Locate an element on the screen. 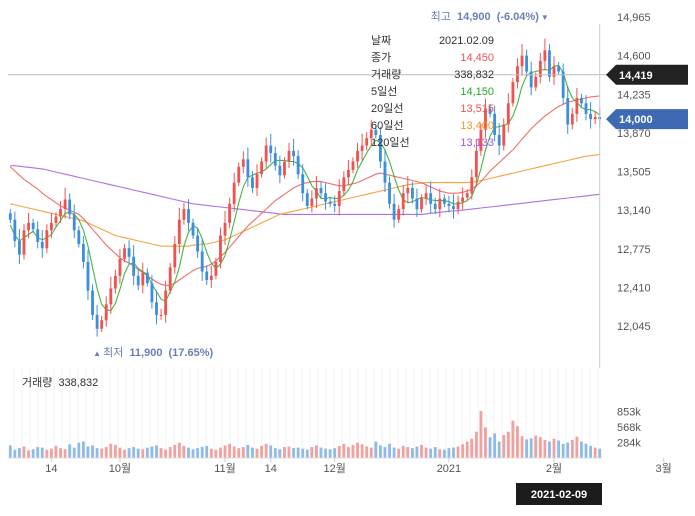 This screenshot has width=695, height=516. low-label: 최저 is located at coordinates (113, 352).